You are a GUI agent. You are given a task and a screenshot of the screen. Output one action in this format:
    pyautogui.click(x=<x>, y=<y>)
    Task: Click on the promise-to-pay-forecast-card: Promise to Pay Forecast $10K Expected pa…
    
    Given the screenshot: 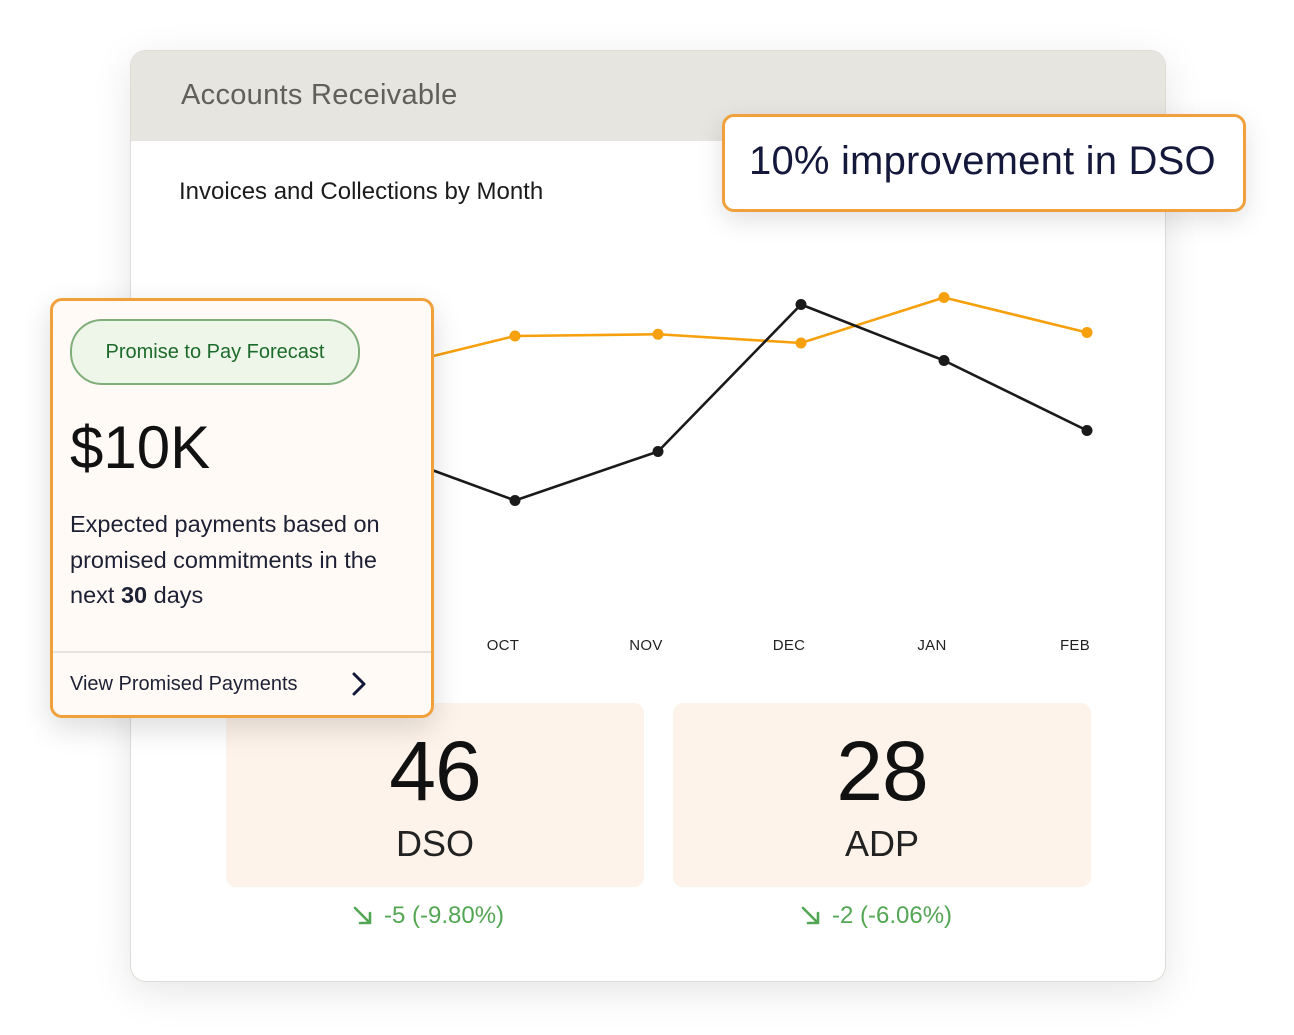 What is the action you would take?
    pyautogui.click(x=242, y=508)
    